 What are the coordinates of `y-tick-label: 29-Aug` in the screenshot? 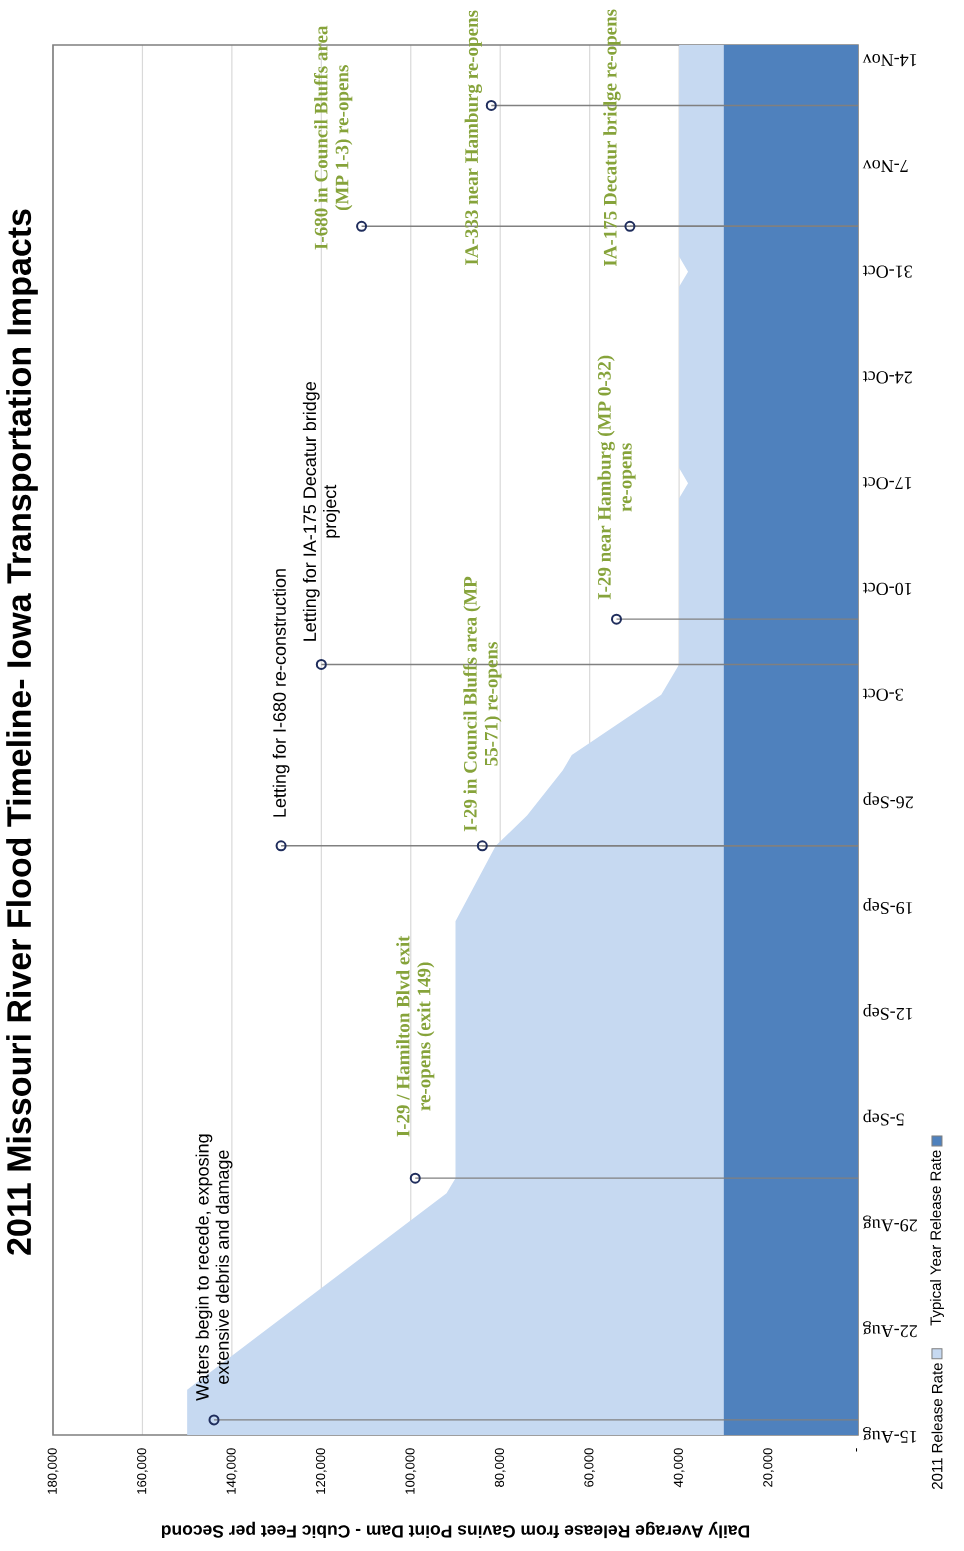 It's located at (890, 1223).